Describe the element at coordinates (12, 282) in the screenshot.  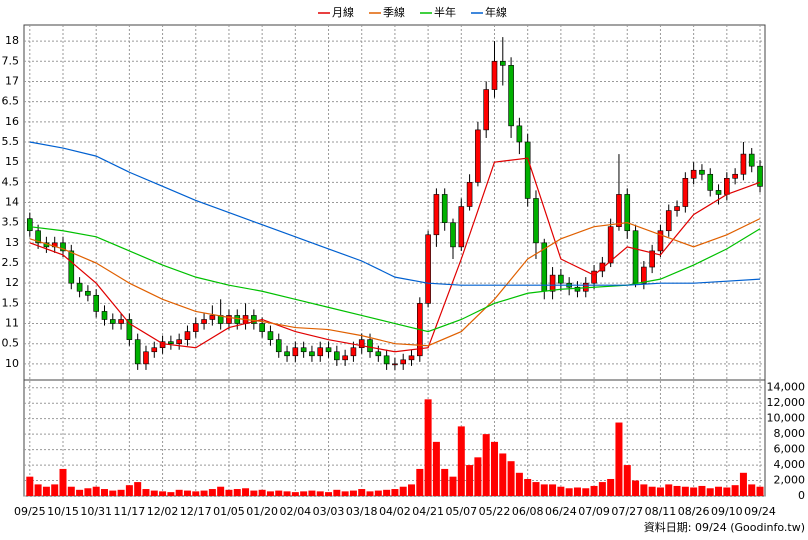
I see `y-tick-label: 12` at that location.